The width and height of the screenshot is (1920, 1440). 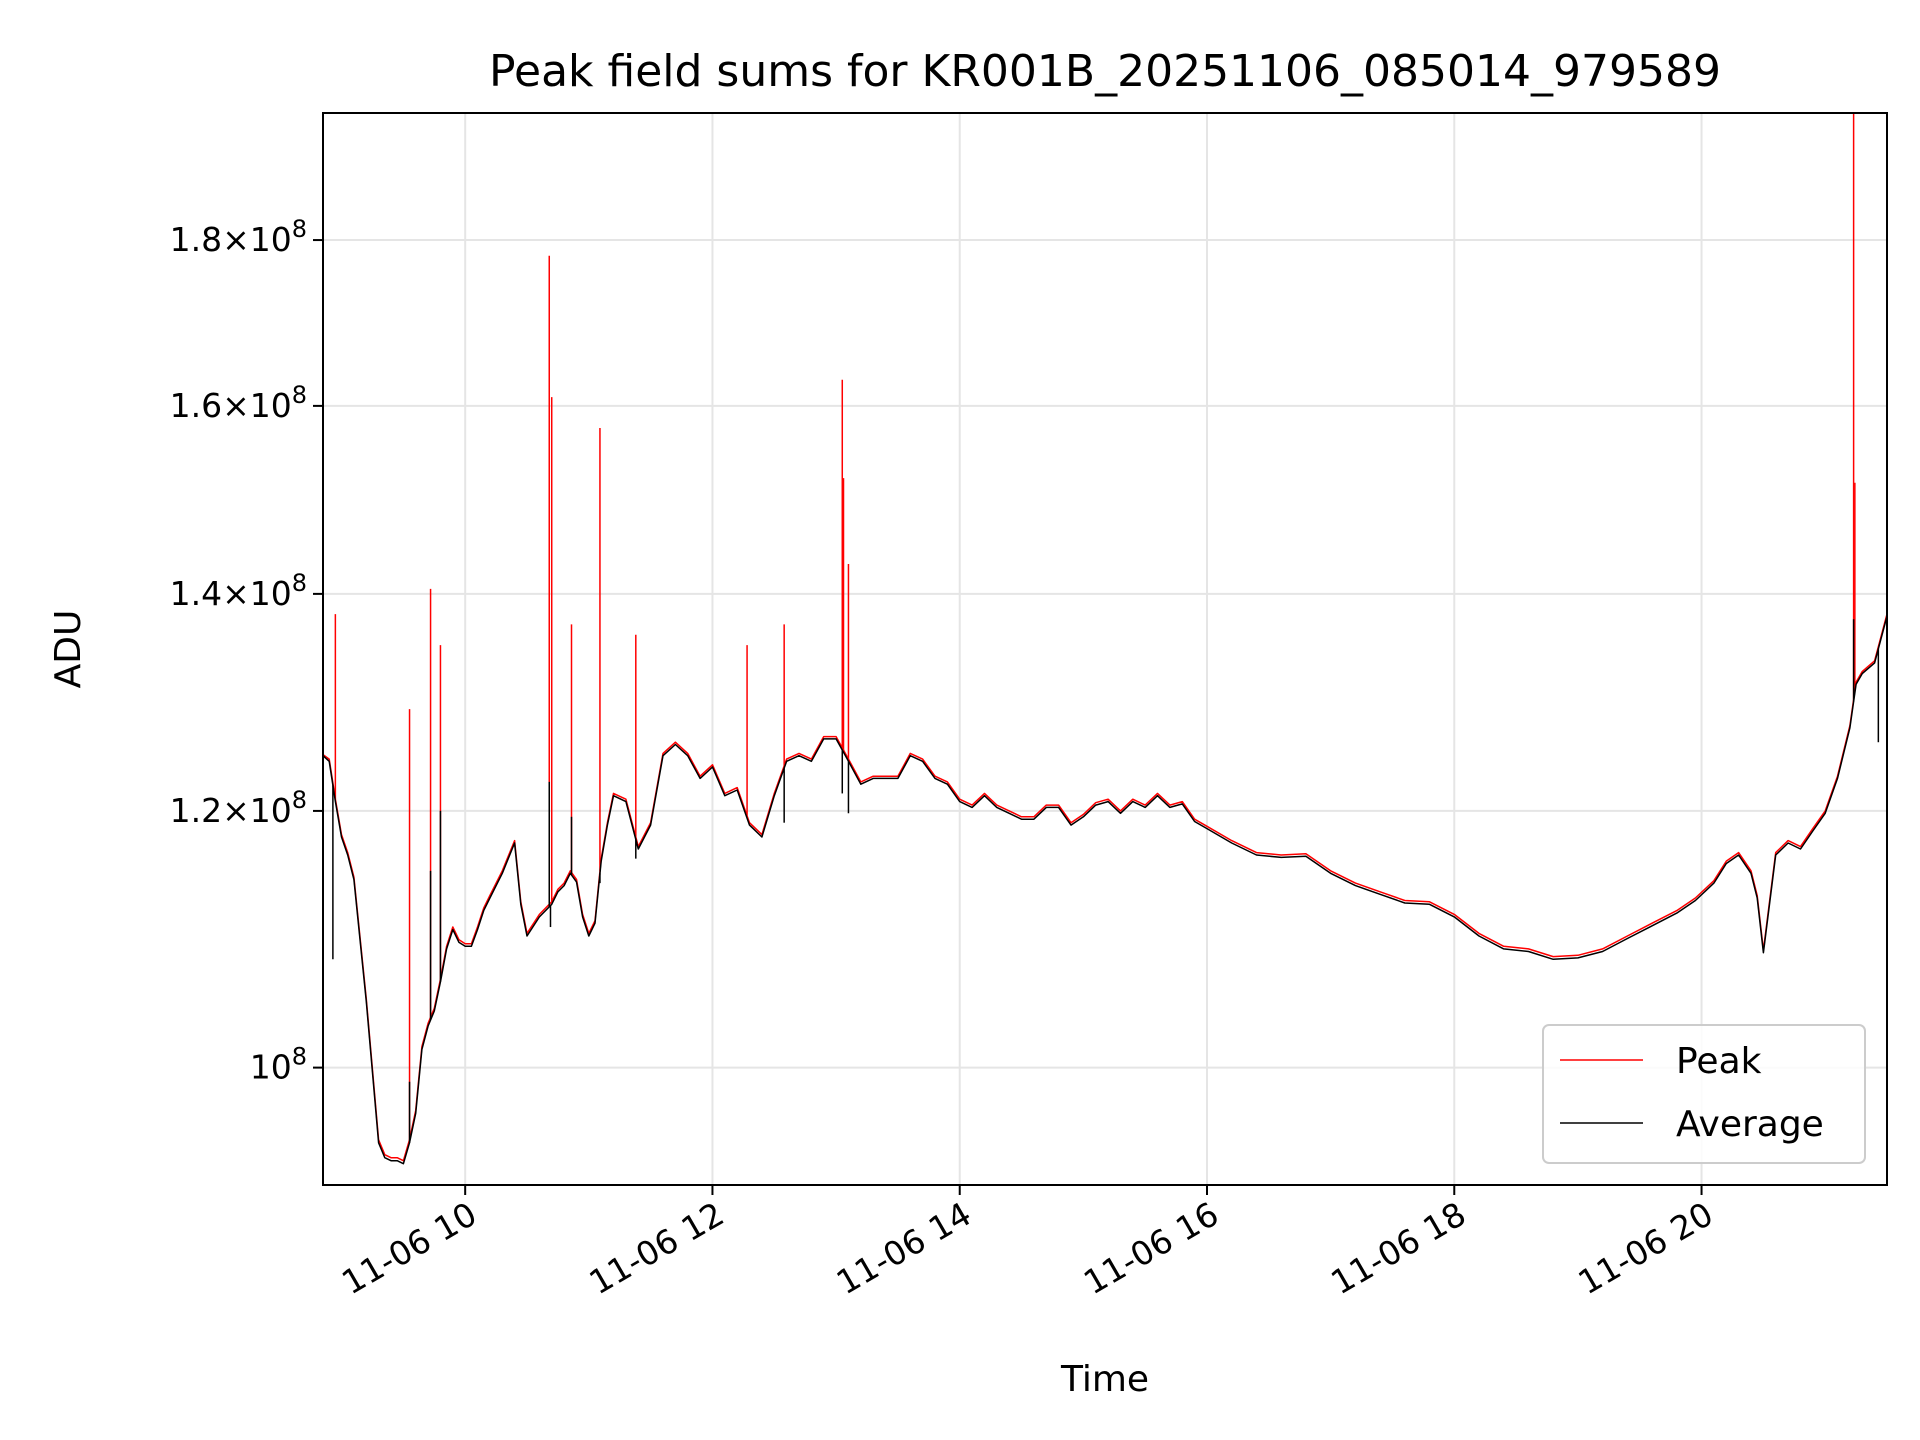 I want to click on y-tick-label: 108, so click(x=278, y=1065).